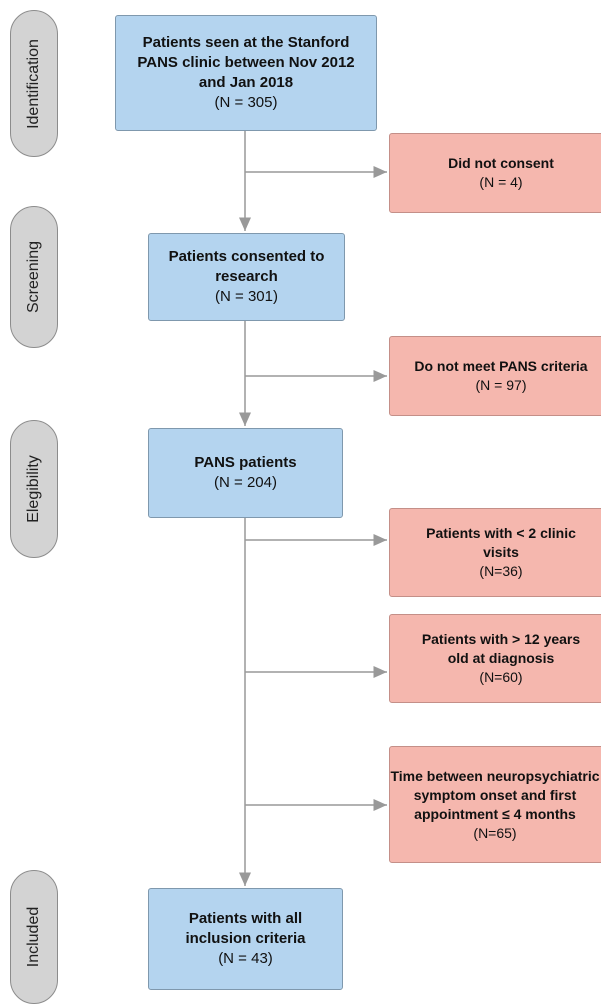  What do you see at coordinates (245, 473) in the screenshot?
I see `main-box: PANS patients (N = 204)` at bounding box center [245, 473].